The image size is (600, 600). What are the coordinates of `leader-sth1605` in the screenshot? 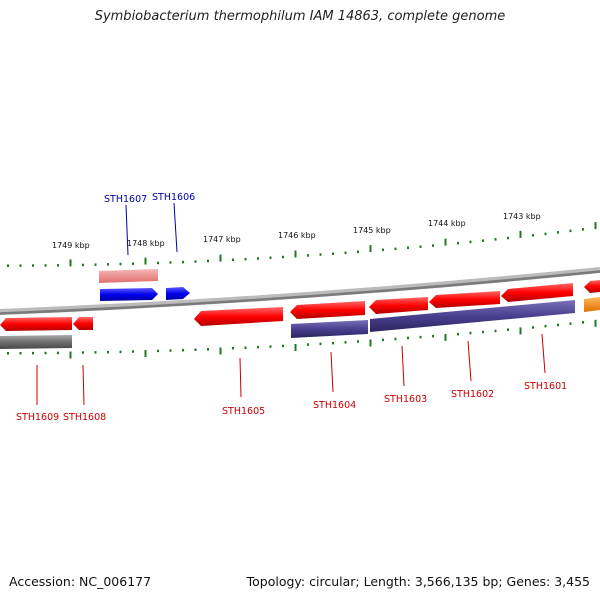 It's located at (240, 377).